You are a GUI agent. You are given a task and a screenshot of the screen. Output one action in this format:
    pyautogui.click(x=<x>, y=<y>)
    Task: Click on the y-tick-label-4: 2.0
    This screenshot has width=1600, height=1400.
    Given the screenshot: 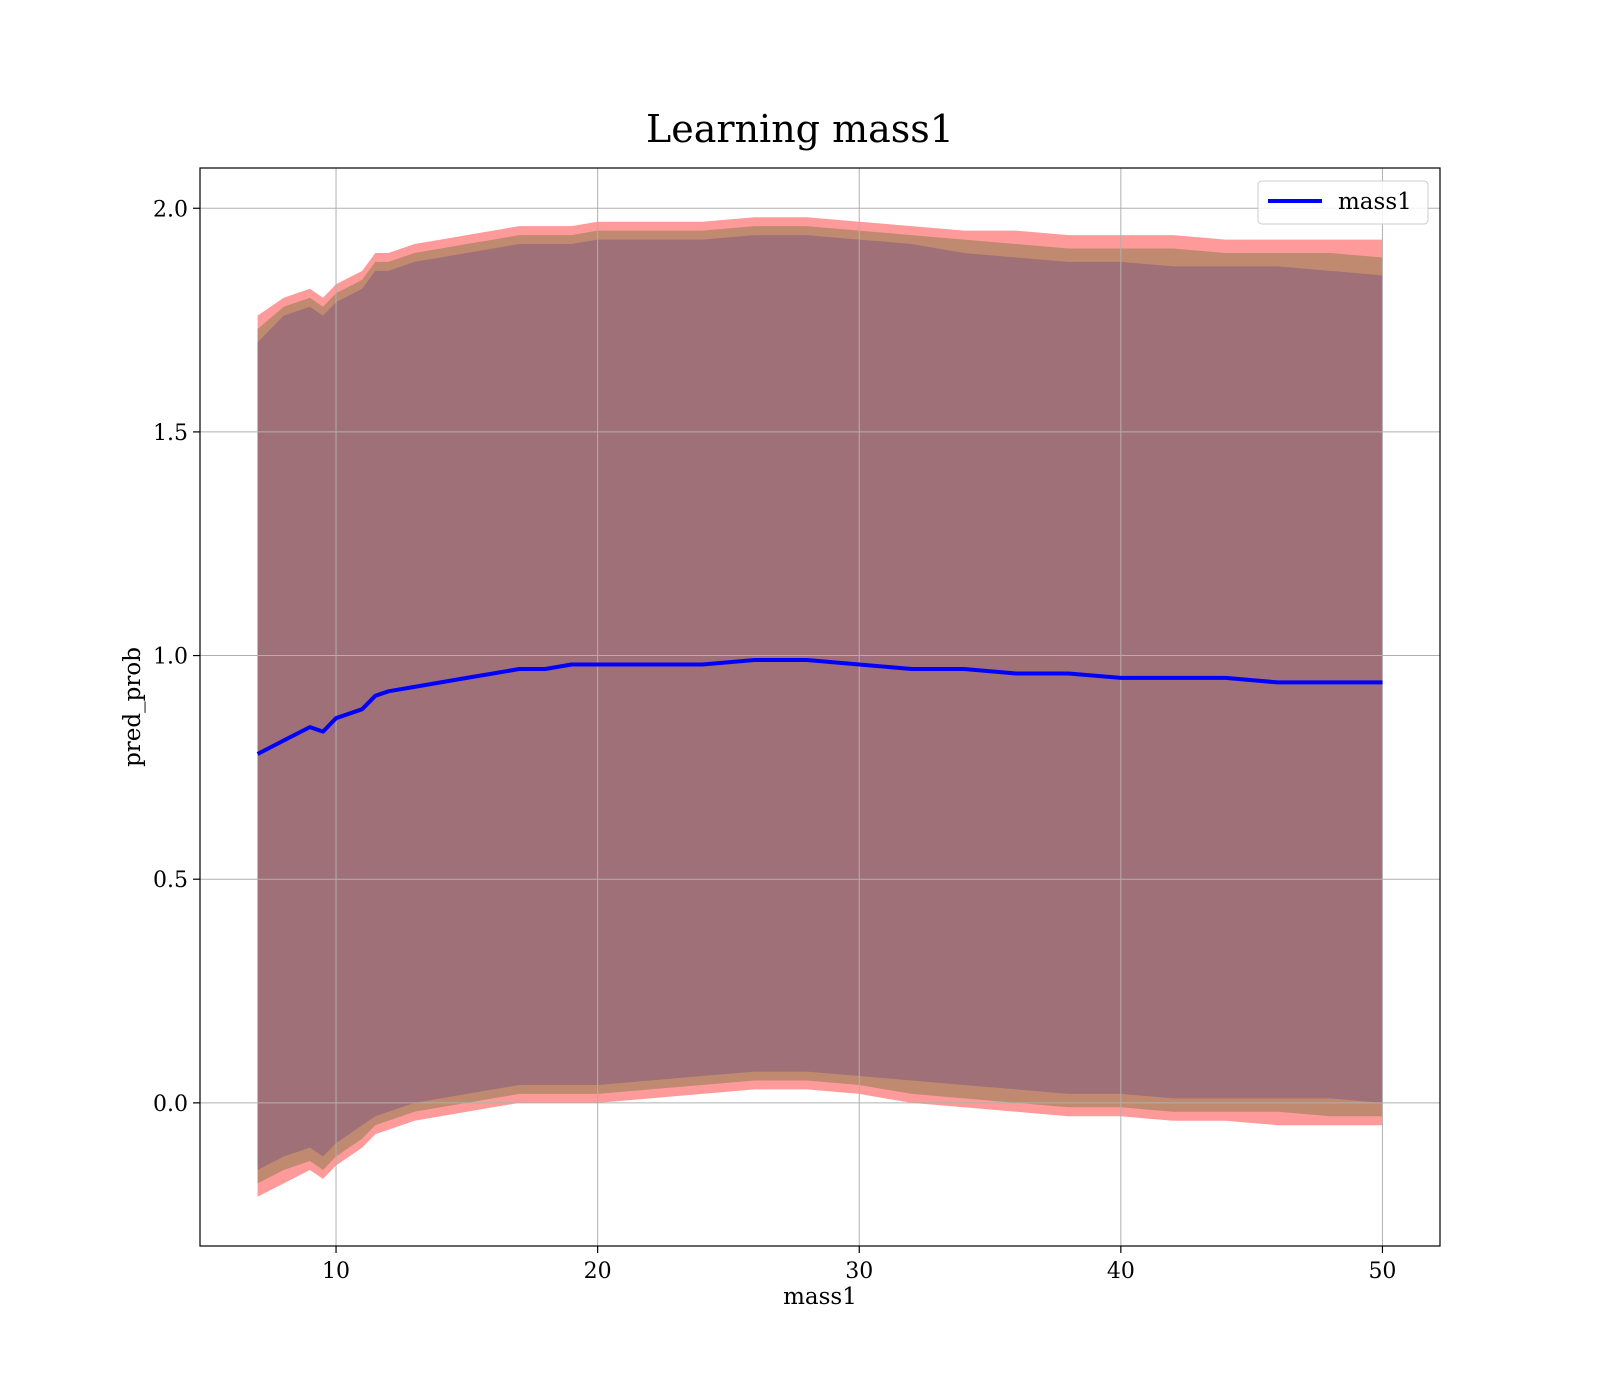 What is the action you would take?
    pyautogui.click(x=170, y=209)
    